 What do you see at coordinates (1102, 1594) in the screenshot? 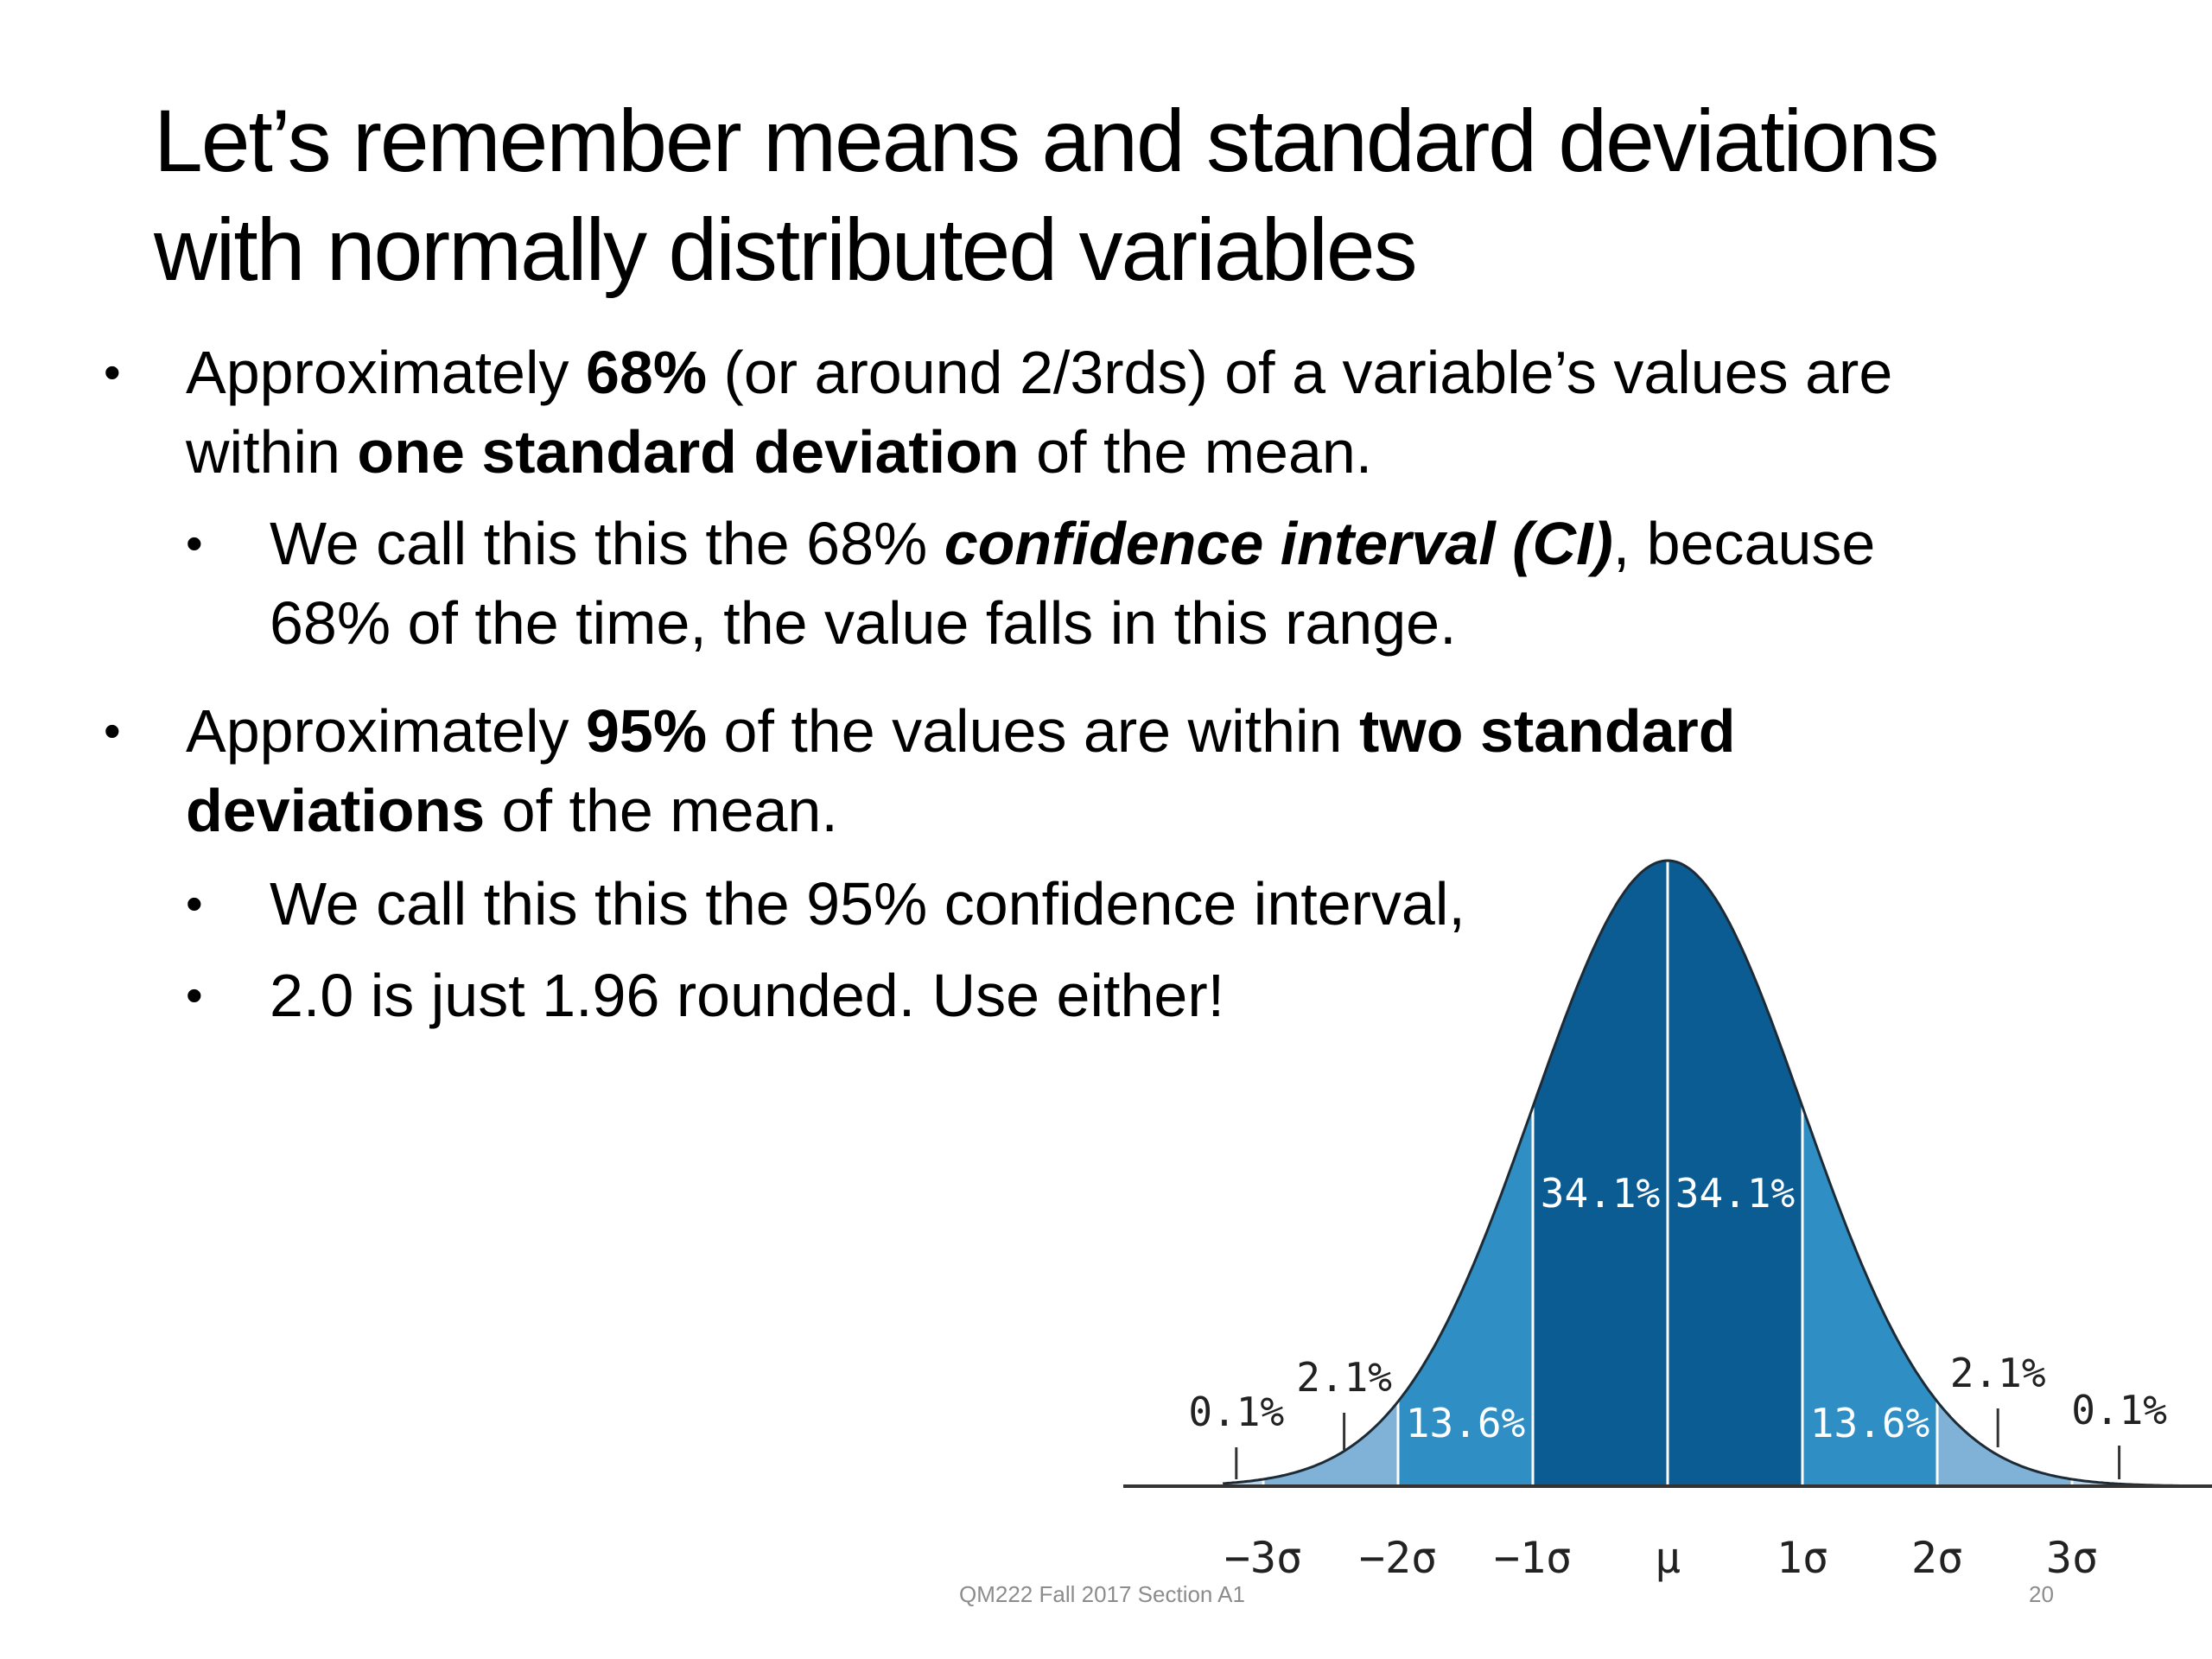
I see `footer-course: QM222 Fall 2017 Section A1` at bounding box center [1102, 1594].